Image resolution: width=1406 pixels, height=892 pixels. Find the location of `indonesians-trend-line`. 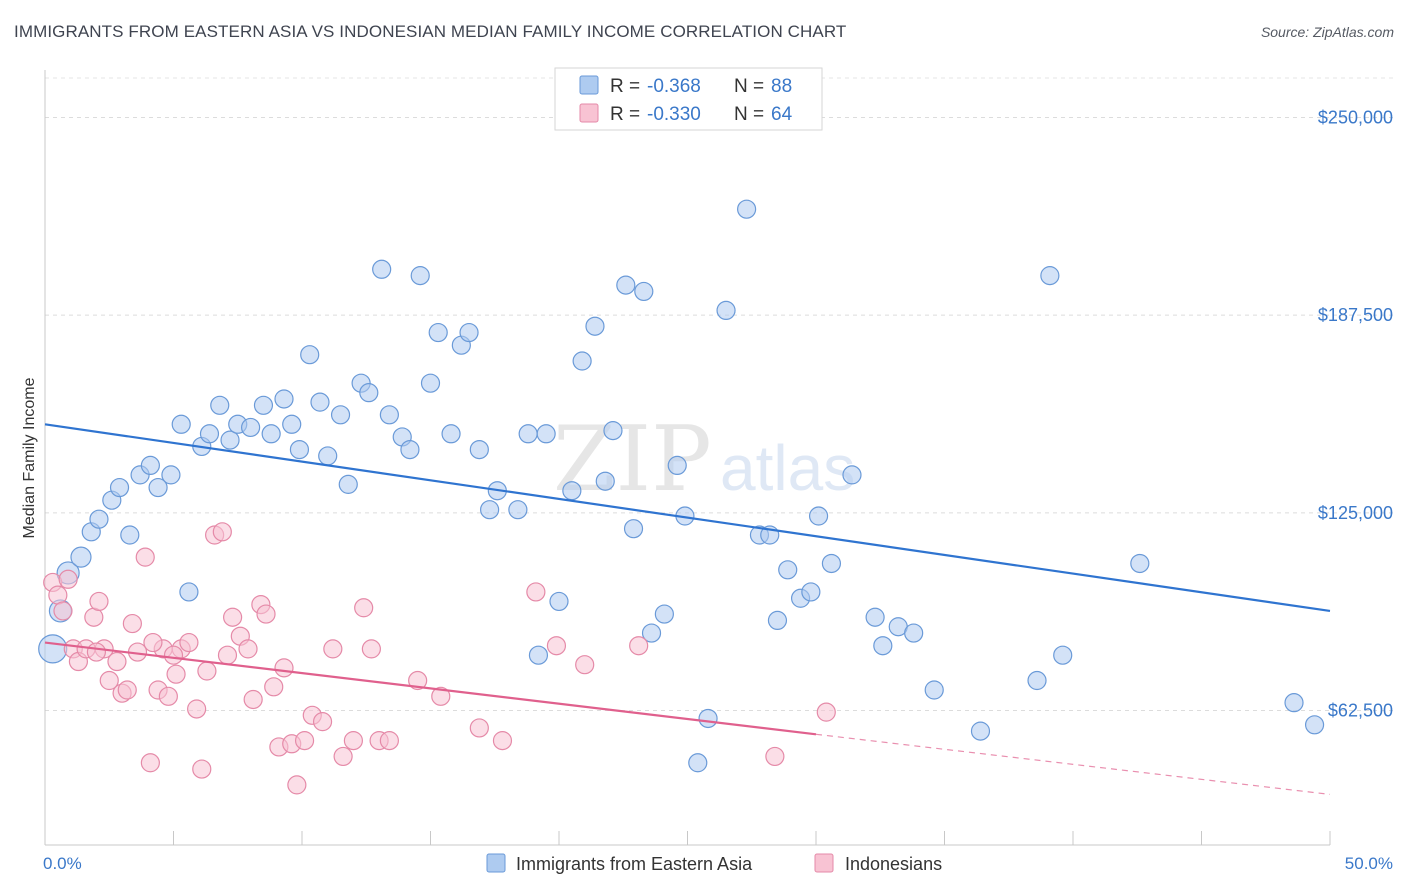

indonesians-trend-line is located at coordinates (430, 688).